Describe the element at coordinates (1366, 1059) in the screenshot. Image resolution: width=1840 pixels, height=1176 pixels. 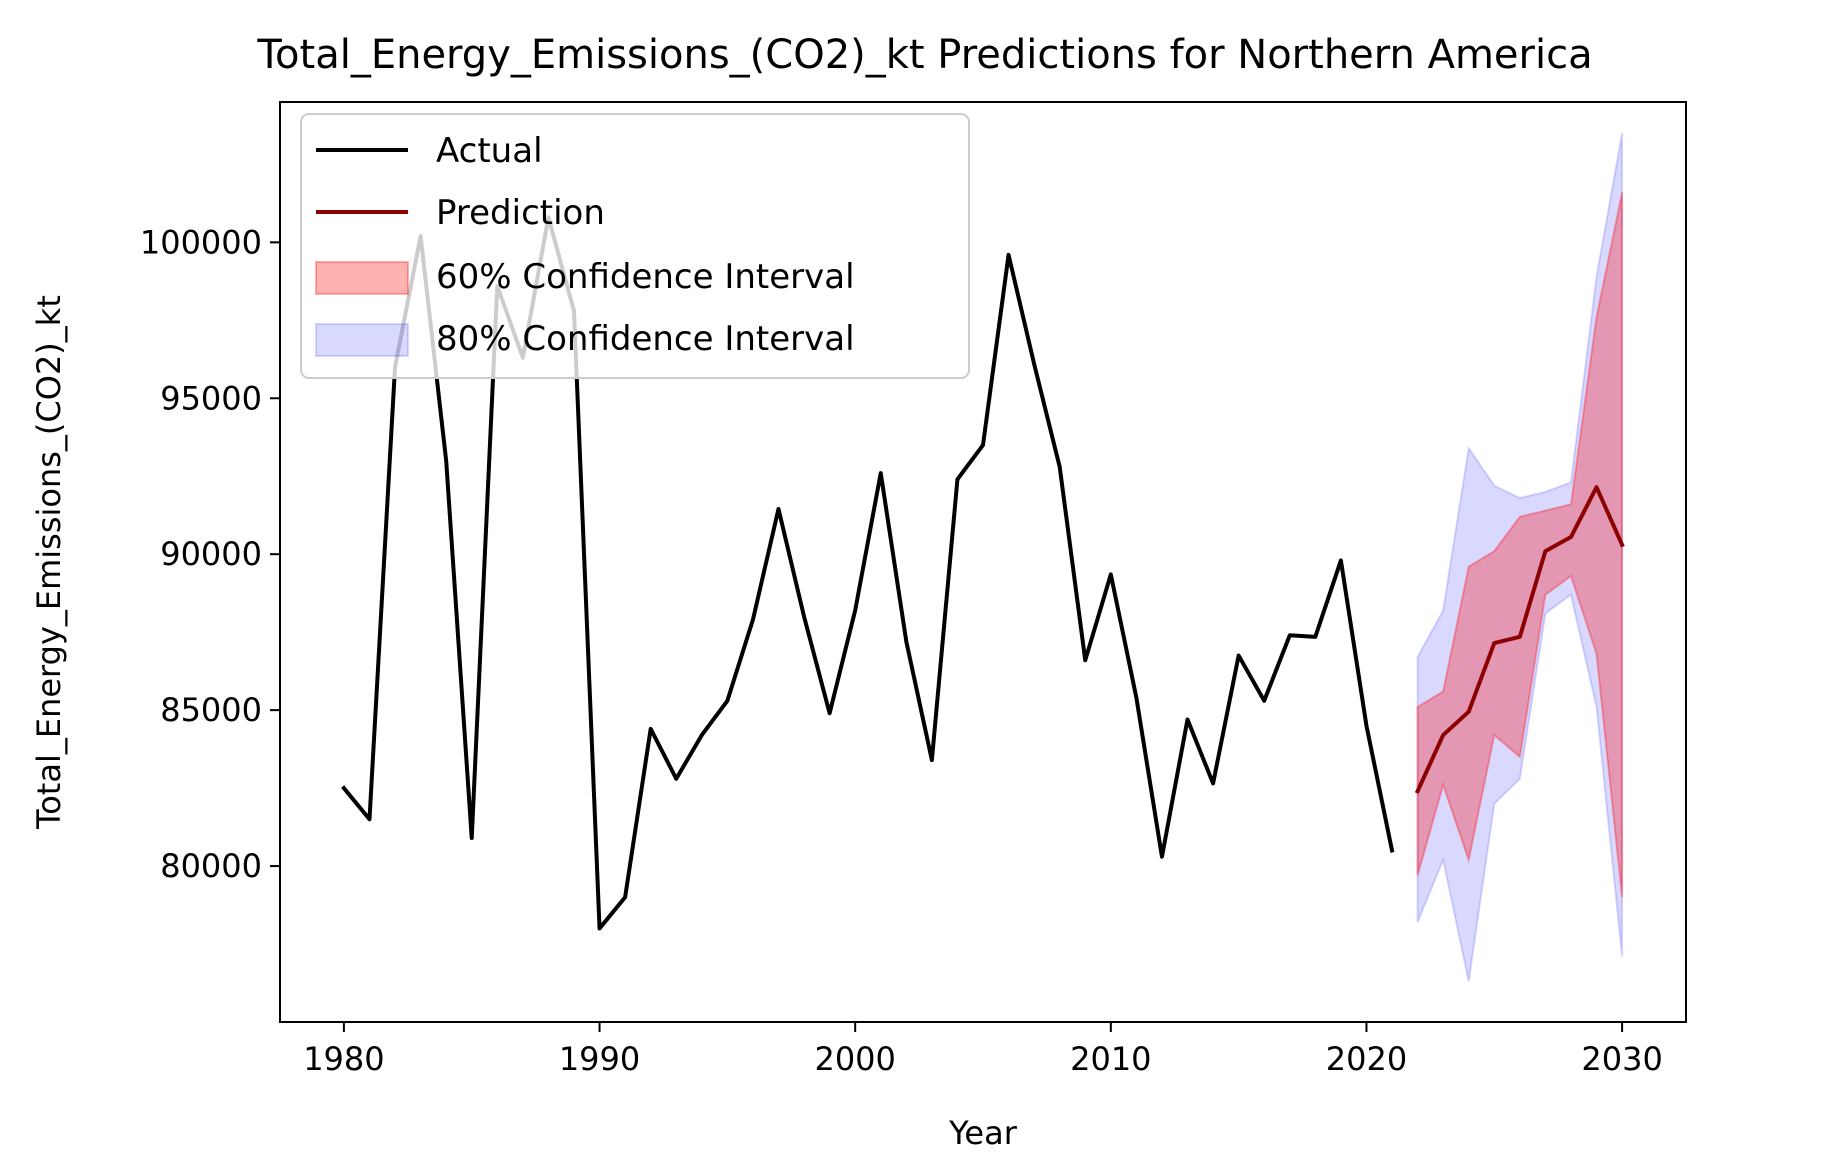
I see `x-tick-label: 2020` at that location.